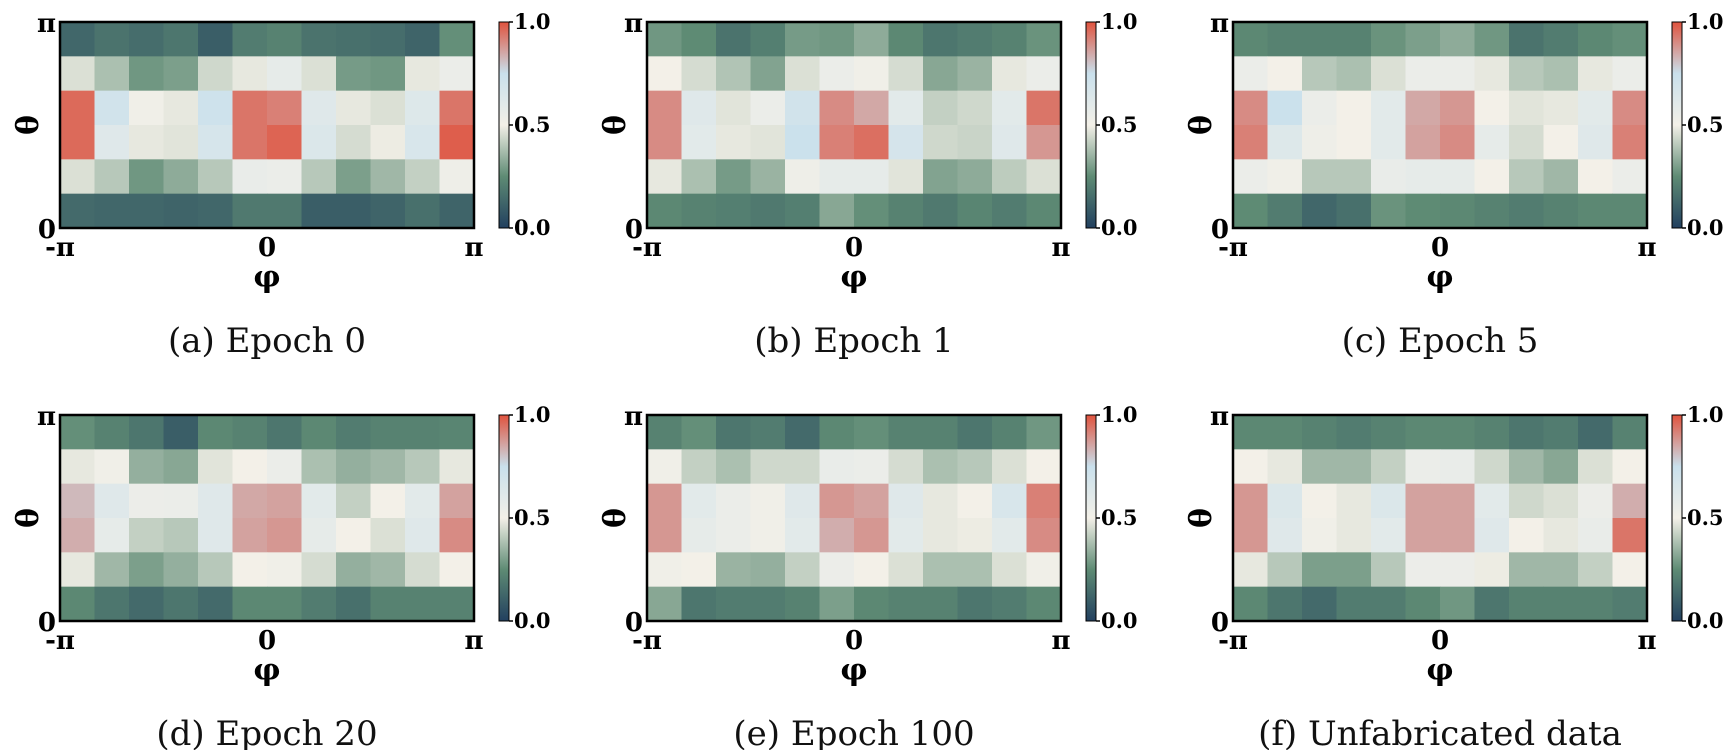 Image resolution: width=1725 pixels, height=750 pixels. Describe the element at coordinates (1440, 732) in the screenshot. I see `subfigure-caption: (f) Unfabricated data` at that location.